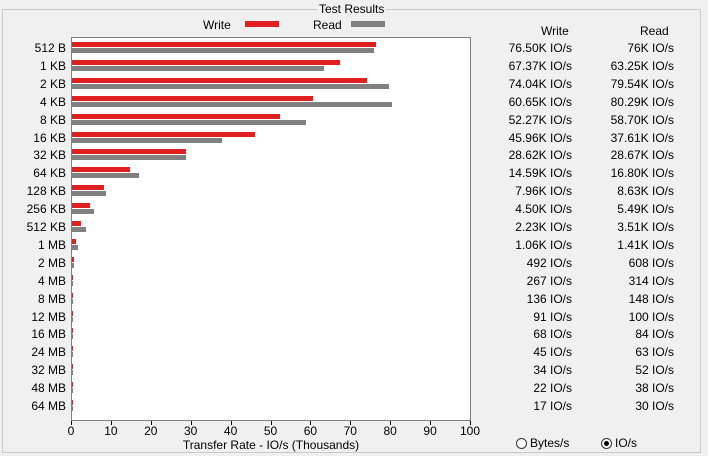  What do you see at coordinates (352, 9) in the screenshot?
I see `group-title: Test Results` at bounding box center [352, 9].